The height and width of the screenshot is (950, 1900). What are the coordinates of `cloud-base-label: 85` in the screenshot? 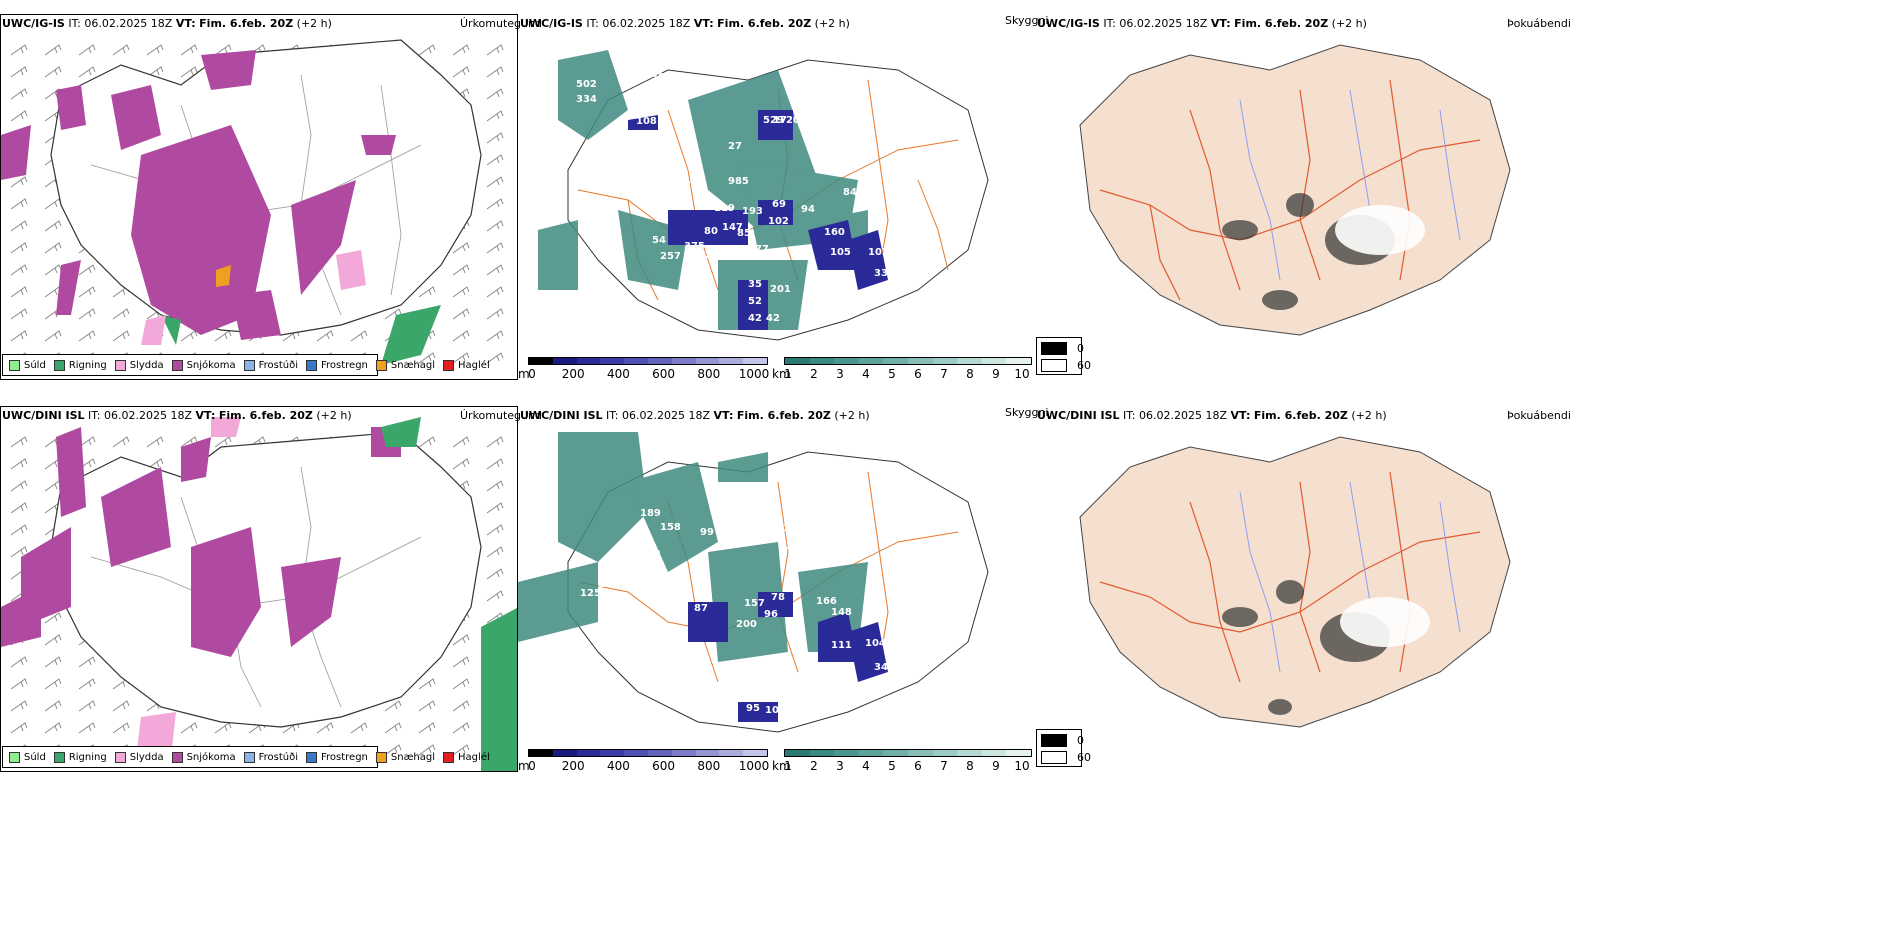 It's located at (744, 233).